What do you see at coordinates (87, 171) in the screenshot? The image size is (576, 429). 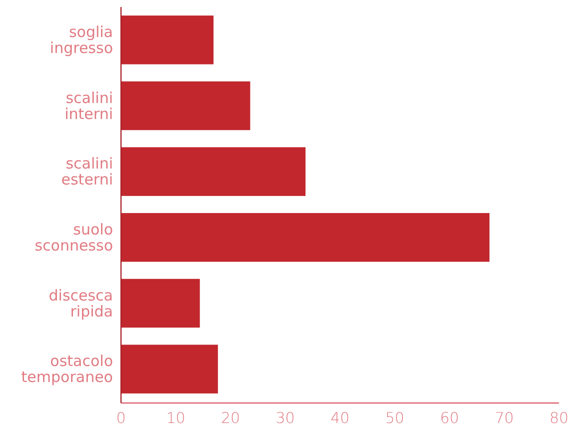 I see `y-tick-label: scalini esterni` at bounding box center [87, 171].